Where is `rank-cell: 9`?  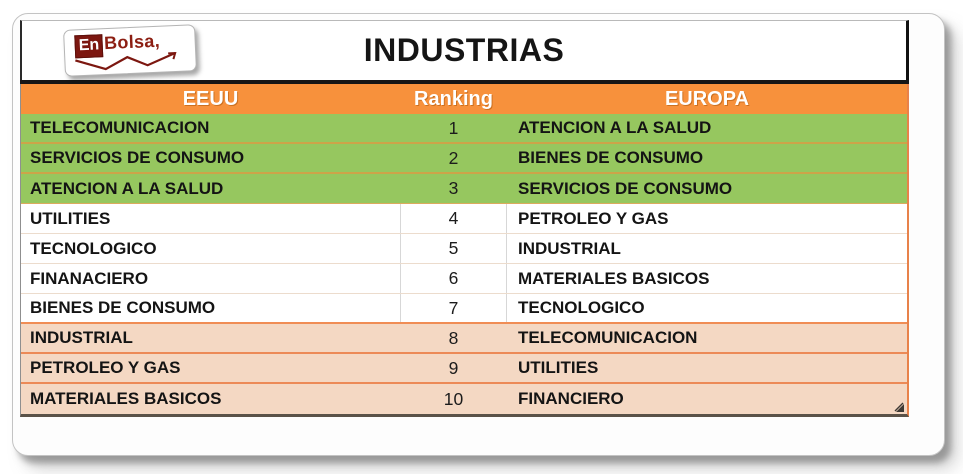 rank-cell: 9 is located at coordinates (453, 367).